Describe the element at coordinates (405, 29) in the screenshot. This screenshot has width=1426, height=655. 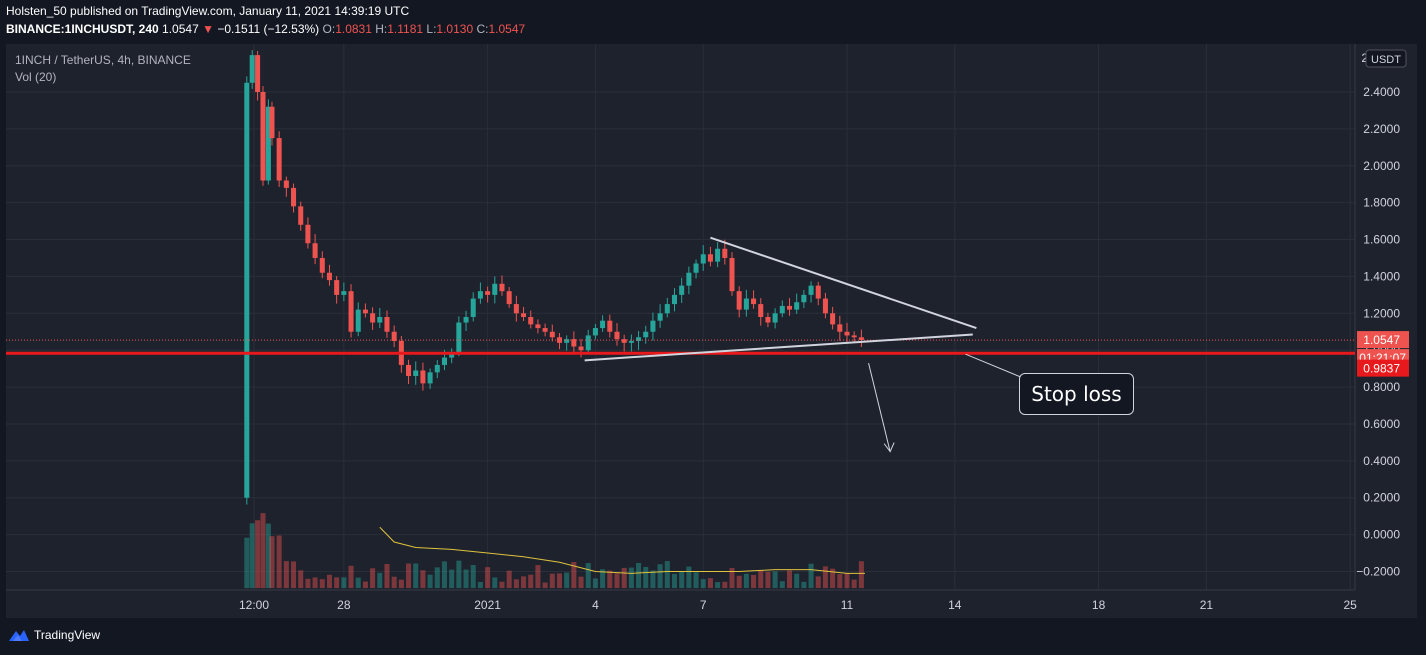
I see `high-value: 1.1181` at that location.